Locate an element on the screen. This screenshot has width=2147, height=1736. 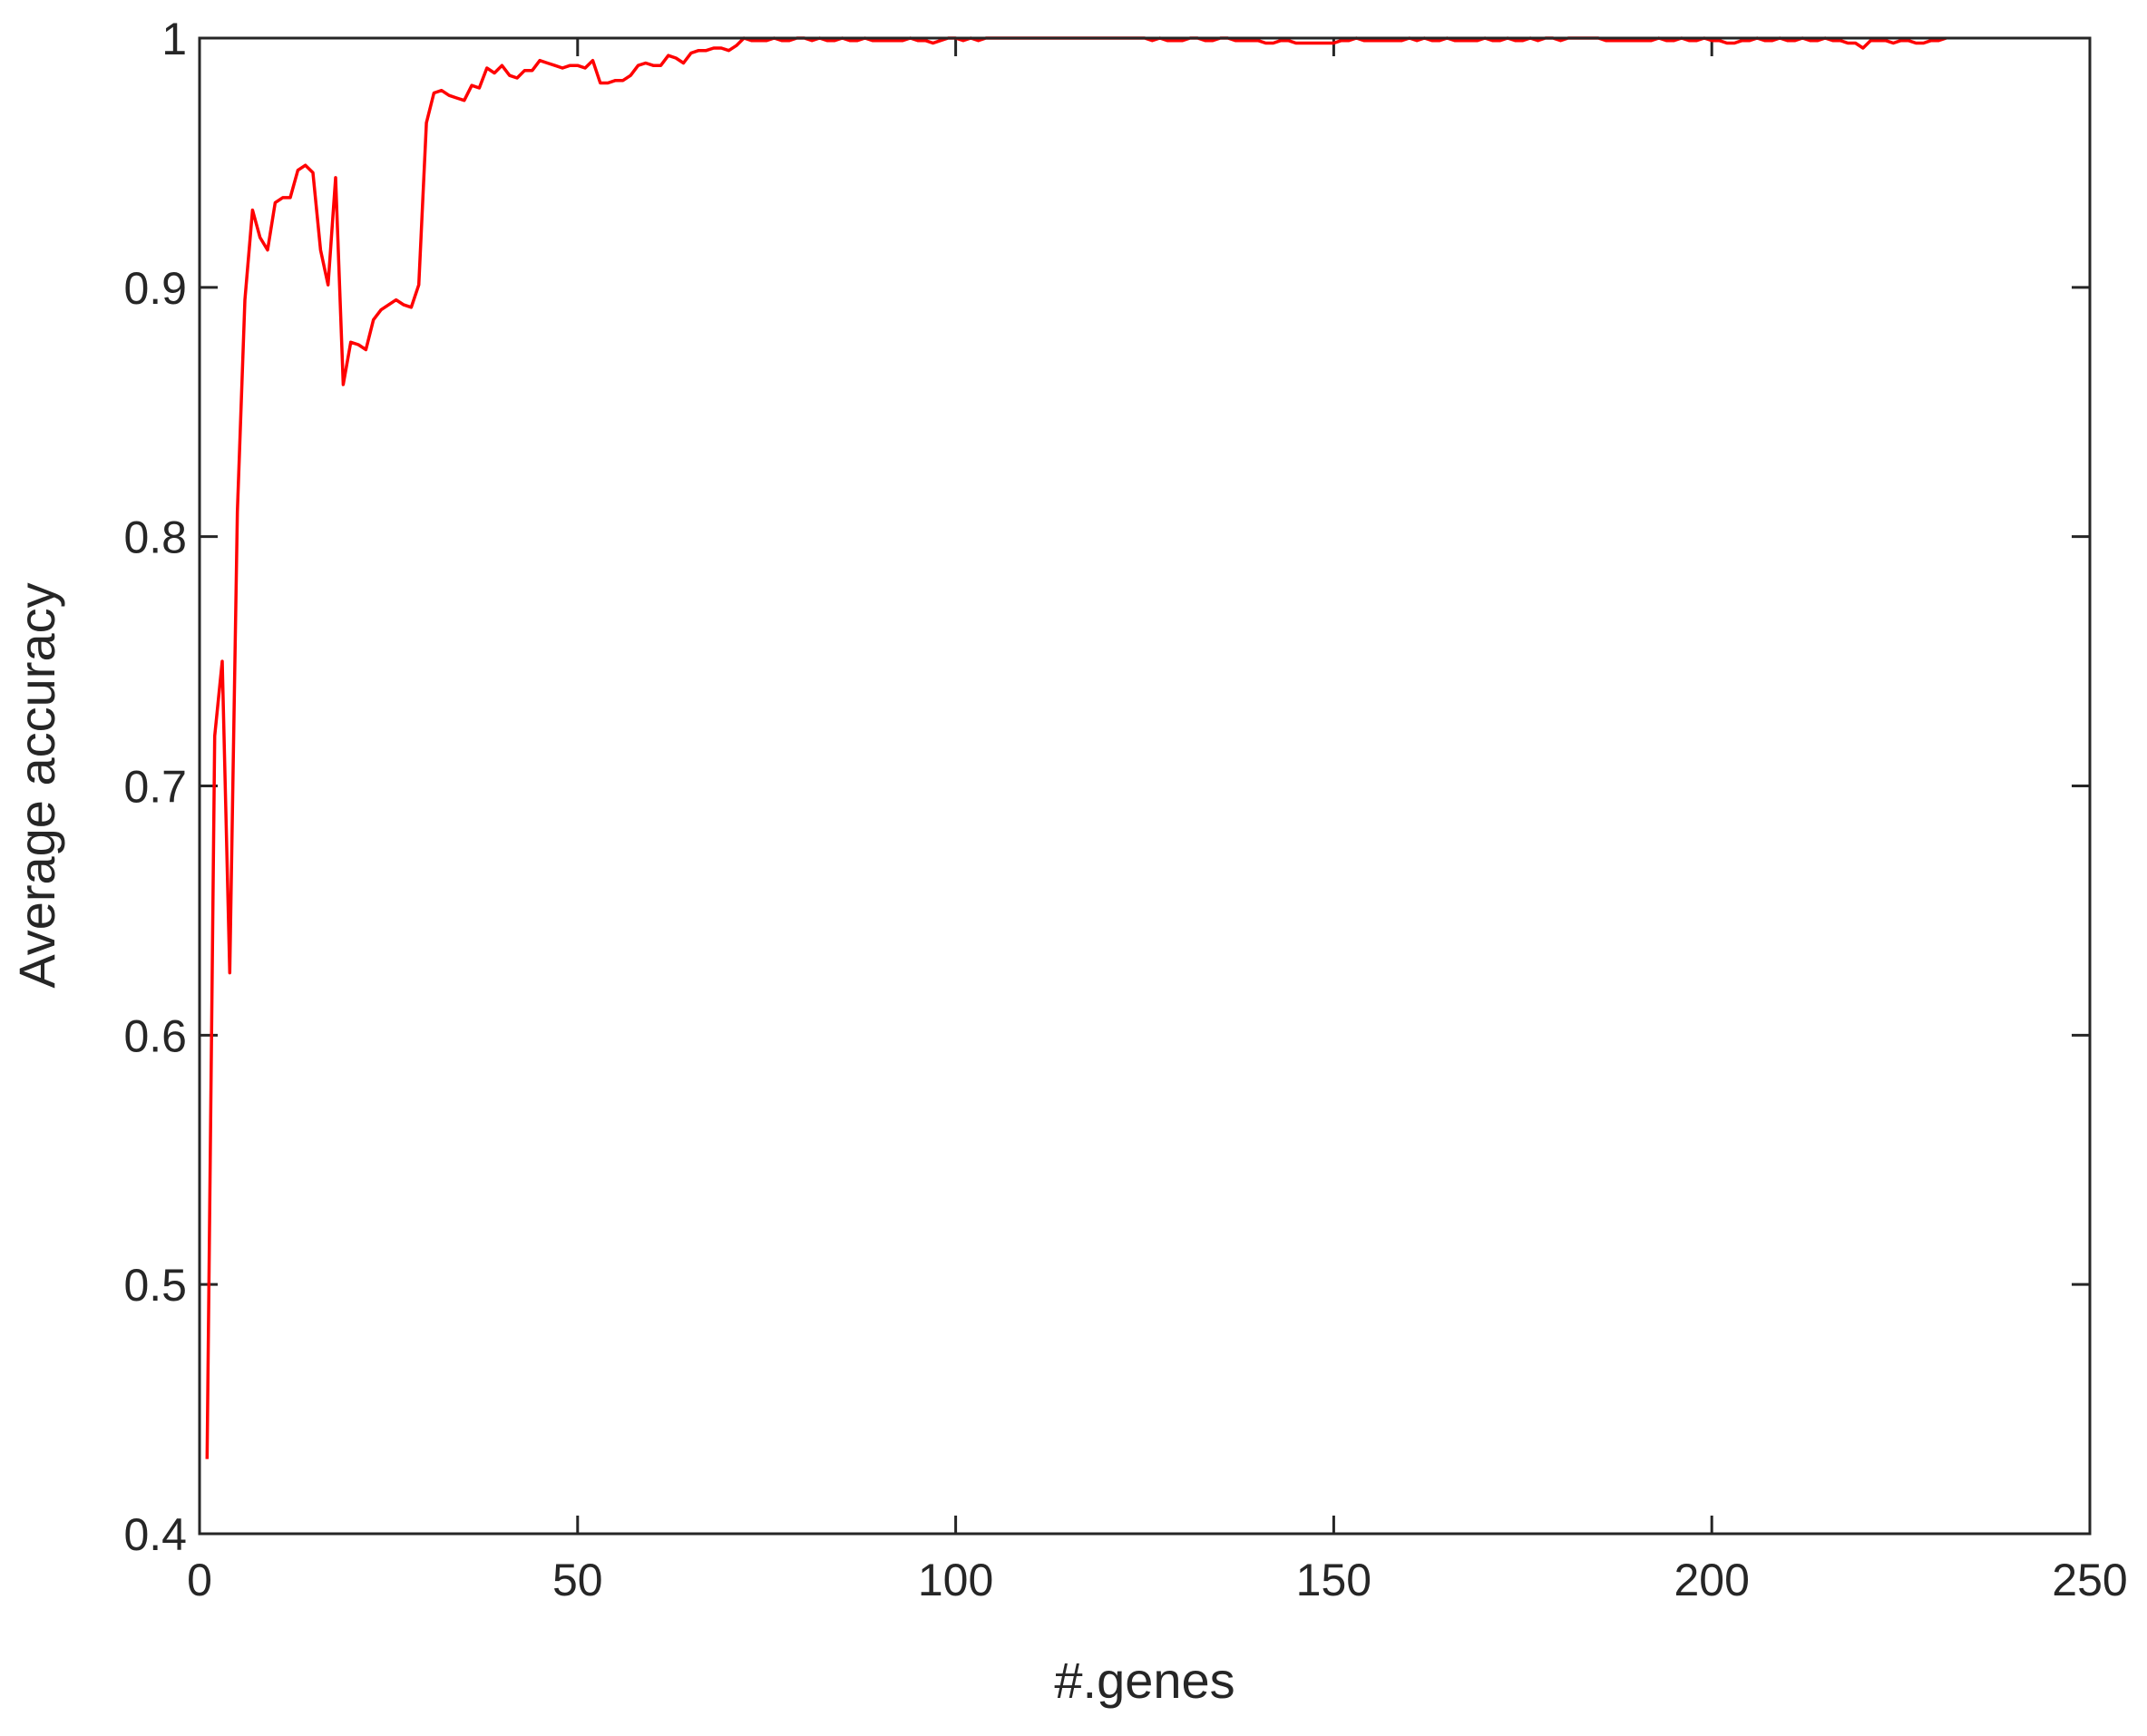
y-tick-label: 0.4 is located at coordinates (155, 1535).